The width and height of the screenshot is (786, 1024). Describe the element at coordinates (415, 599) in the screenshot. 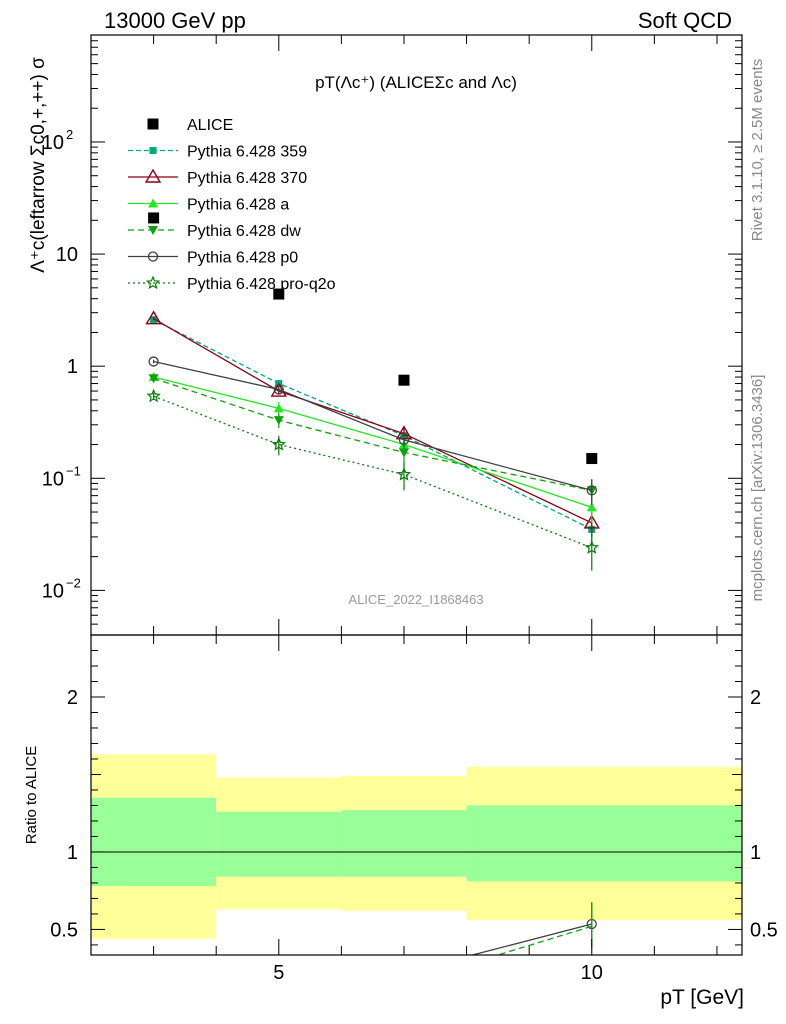

I see `analysis-label: ALICE_2022_I1868463` at that location.